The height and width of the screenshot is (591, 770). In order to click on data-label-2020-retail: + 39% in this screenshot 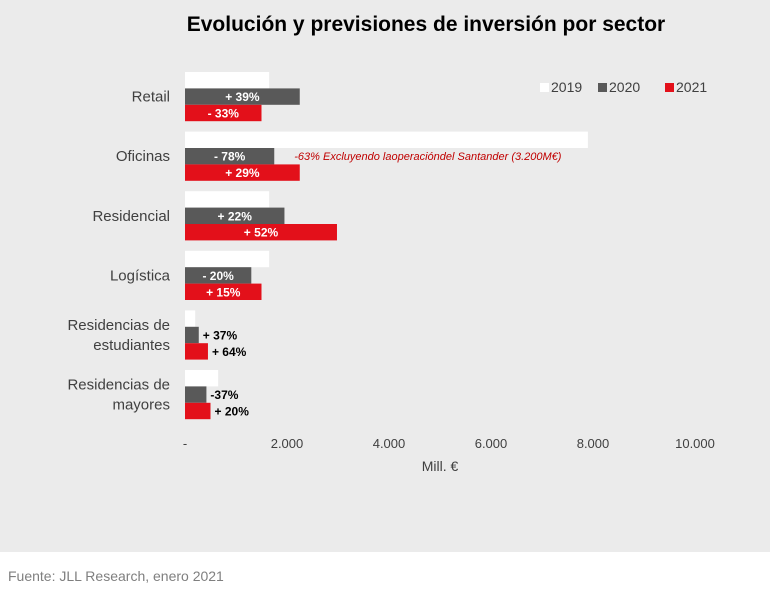, I will do `click(242, 97)`.